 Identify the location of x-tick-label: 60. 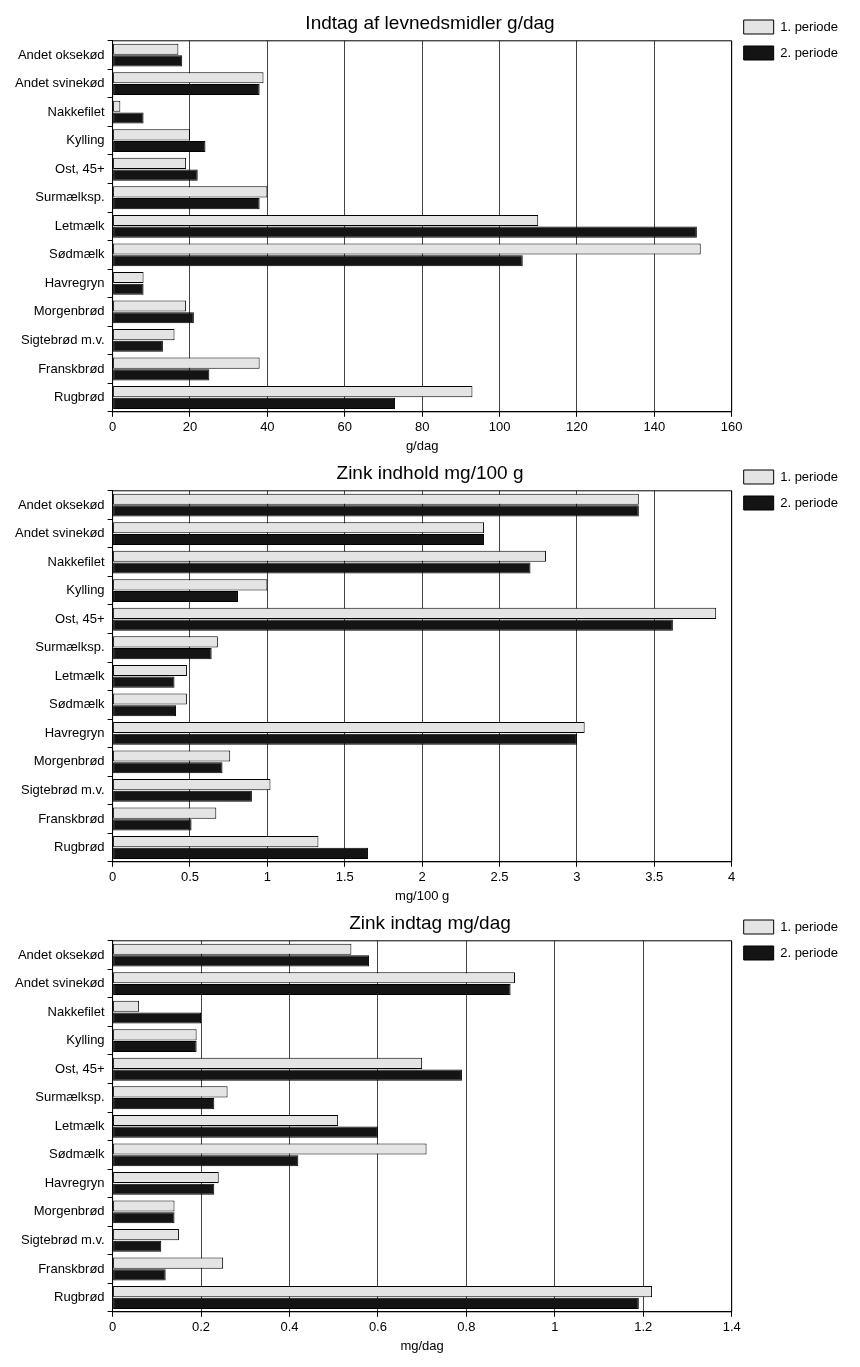
(344, 427).